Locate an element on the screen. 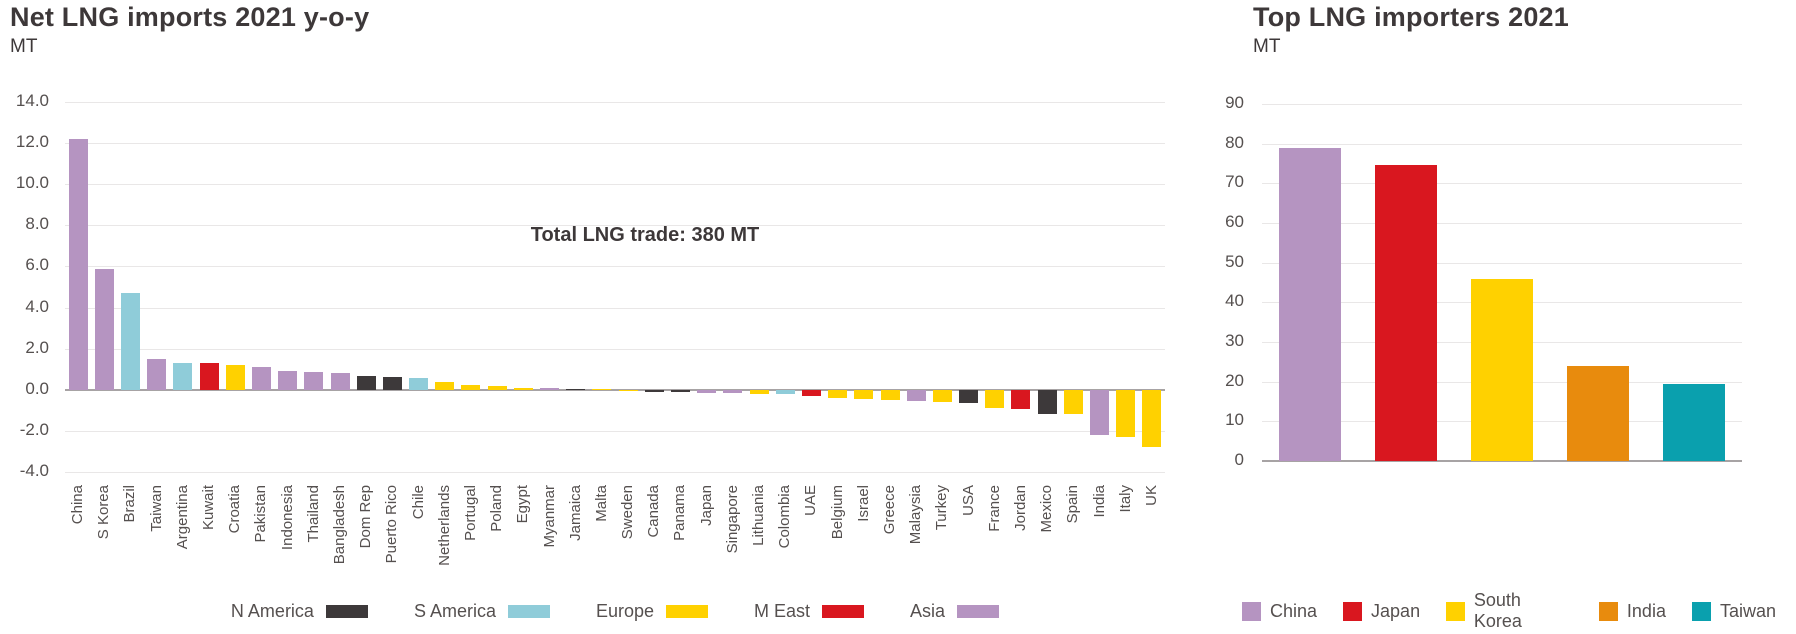  x-label-japan: Japan is located at coordinates (706, 505).